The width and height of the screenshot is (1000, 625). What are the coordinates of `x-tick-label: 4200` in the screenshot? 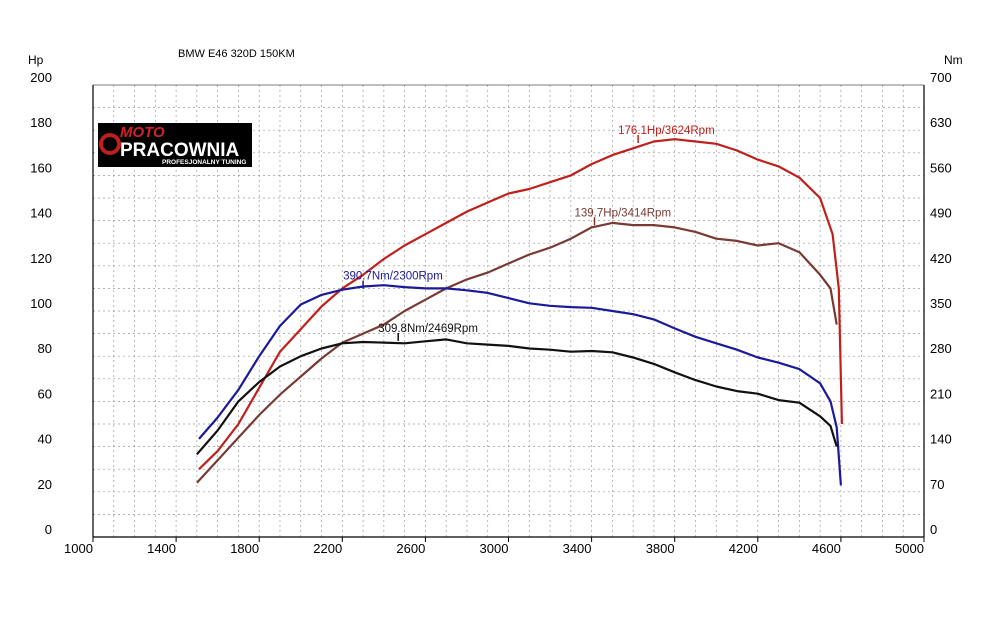 It's located at (743, 548).